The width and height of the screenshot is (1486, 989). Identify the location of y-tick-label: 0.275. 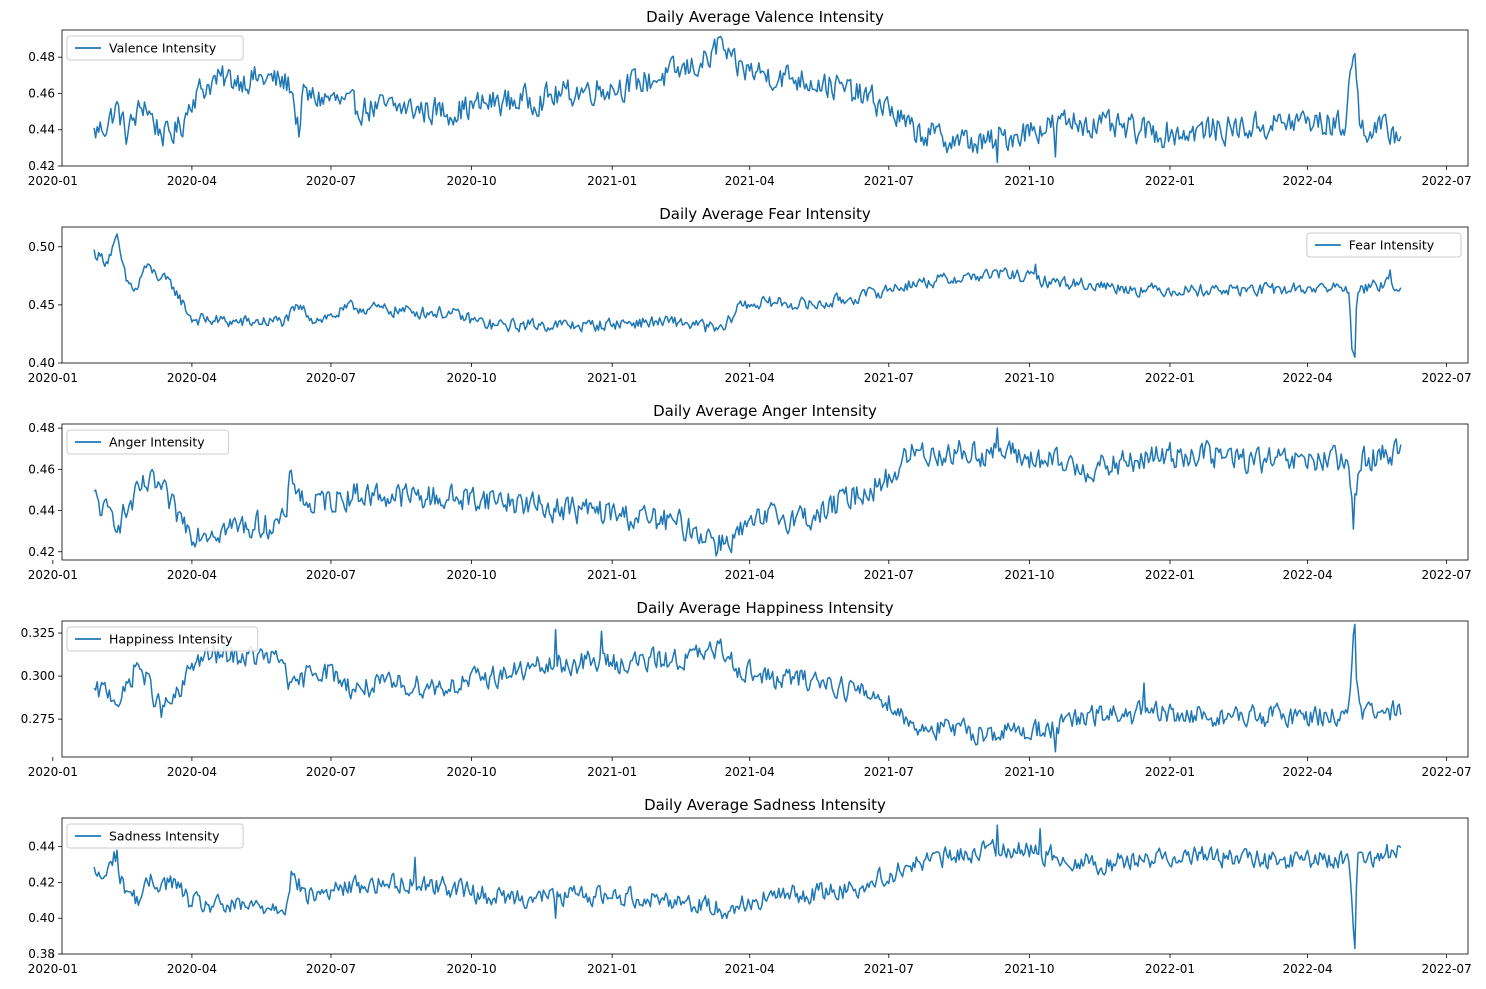
(38, 719).